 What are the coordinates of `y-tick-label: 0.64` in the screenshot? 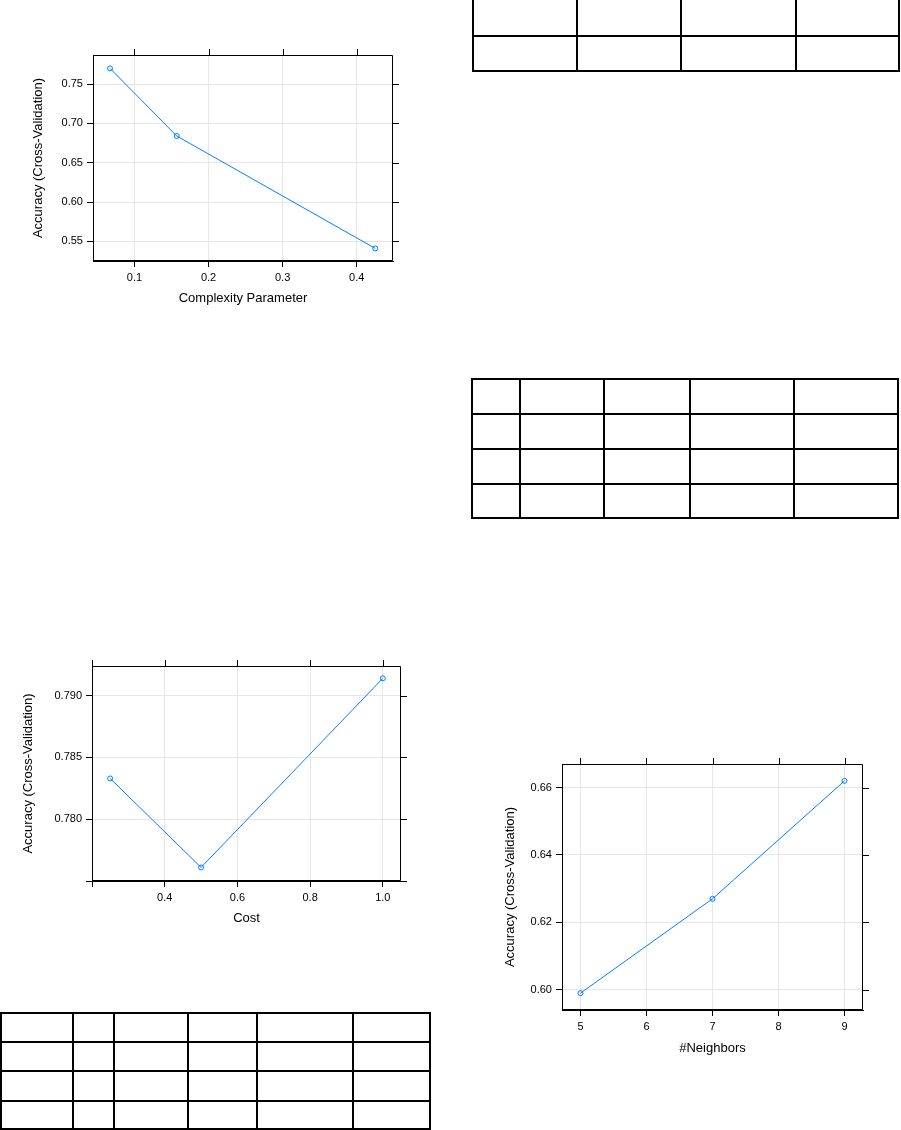 It's located at (541, 854).